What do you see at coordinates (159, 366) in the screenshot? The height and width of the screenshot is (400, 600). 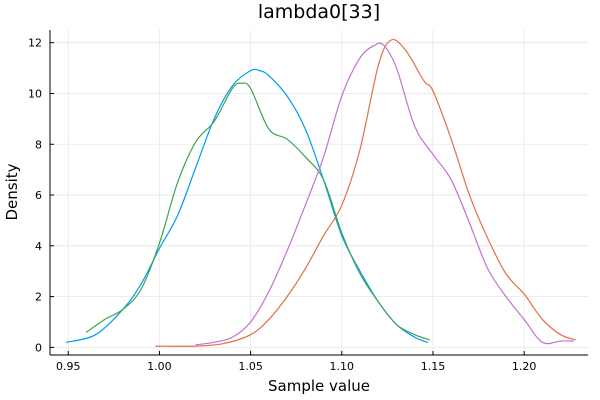 I see `x-tick-label: 1.00` at bounding box center [159, 366].